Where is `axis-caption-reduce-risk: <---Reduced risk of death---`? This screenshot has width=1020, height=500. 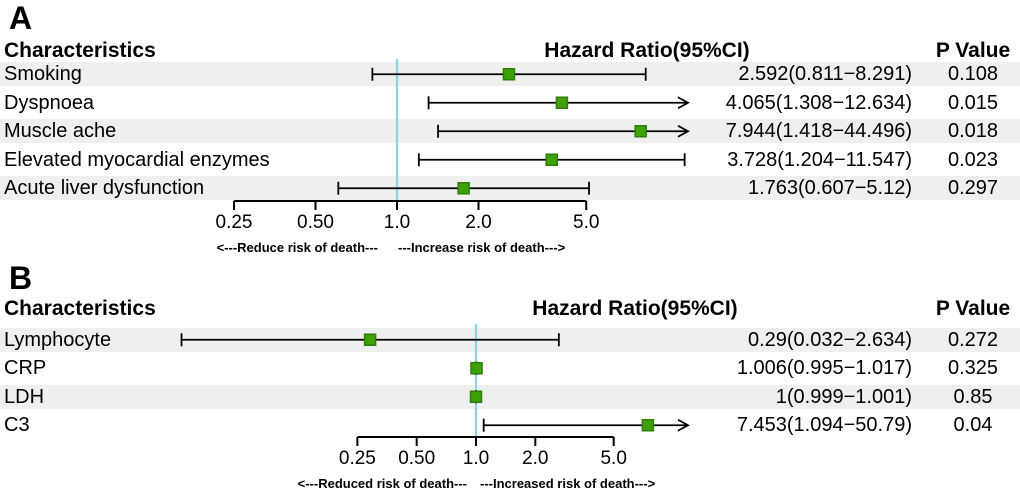
axis-caption-reduce-risk: <---Reduced risk of death--- is located at coordinates (382, 483).